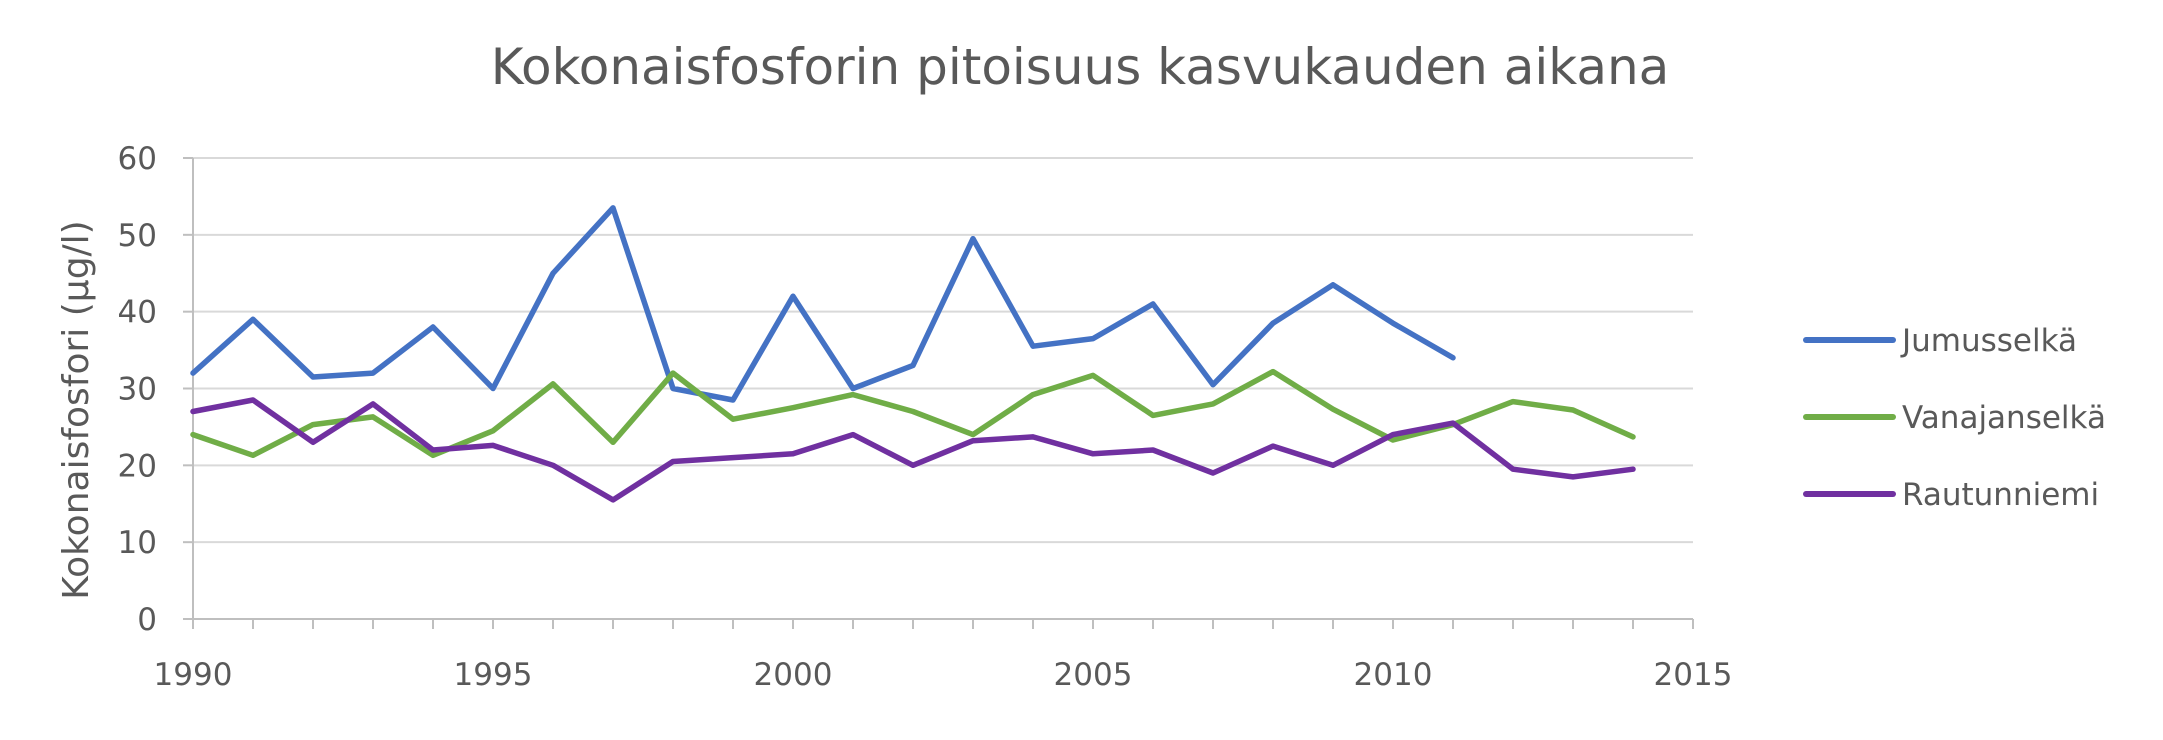 This screenshot has width=2163, height=740. Describe the element at coordinates (147, 620) in the screenshot. I see `y-tick-label: 0` at that location.